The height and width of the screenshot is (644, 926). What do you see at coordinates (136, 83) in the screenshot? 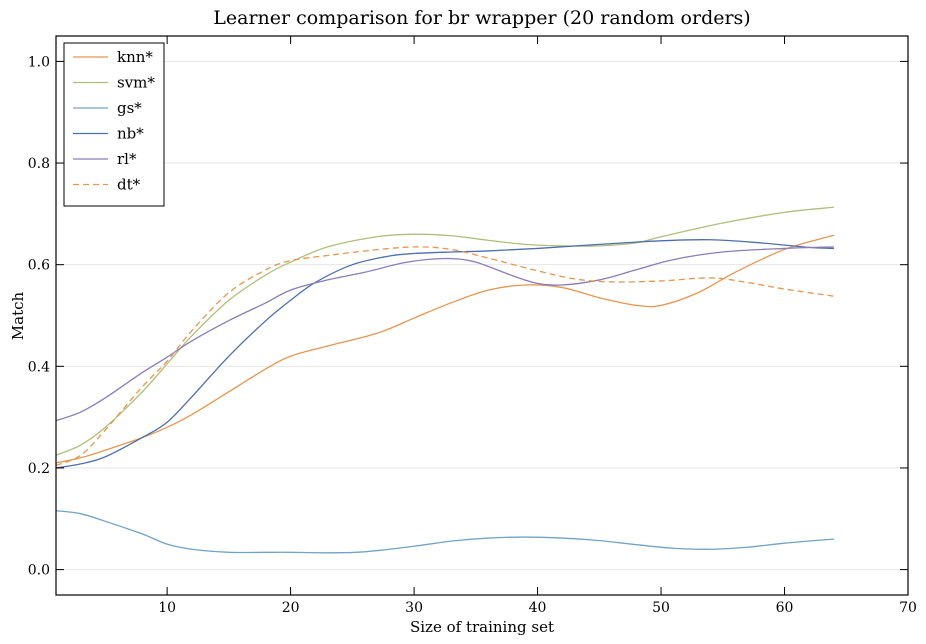
I see `legend-label: svm*` at bounding box center [136, 83].